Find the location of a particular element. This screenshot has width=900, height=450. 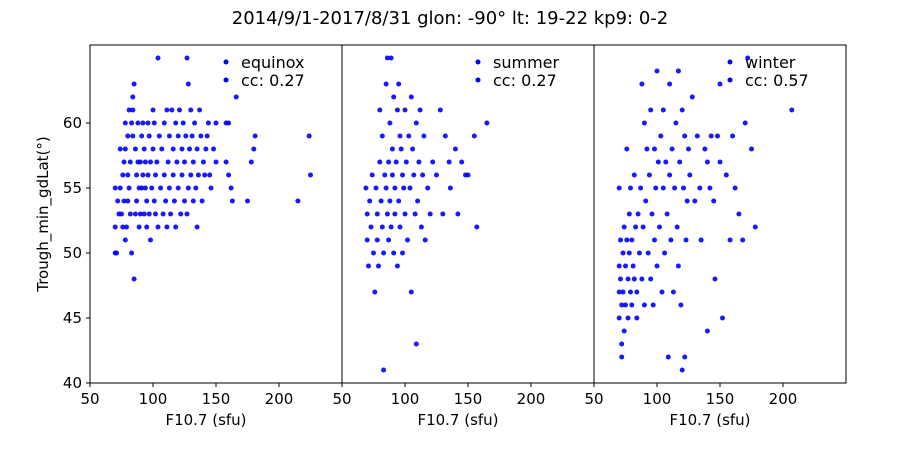

y-tick-label: 50 is located at coordinates (72, 253).